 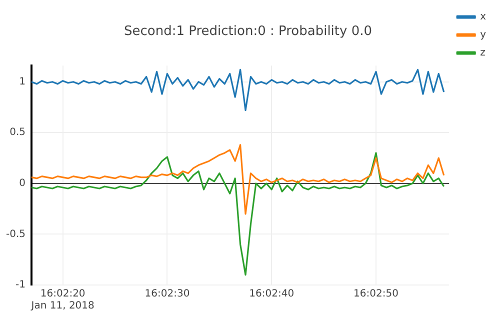 What do you see at coordinates (18, 132) in the screenshot?
I see `y-tick-label: 0.5` at bounding box center [18, 132].